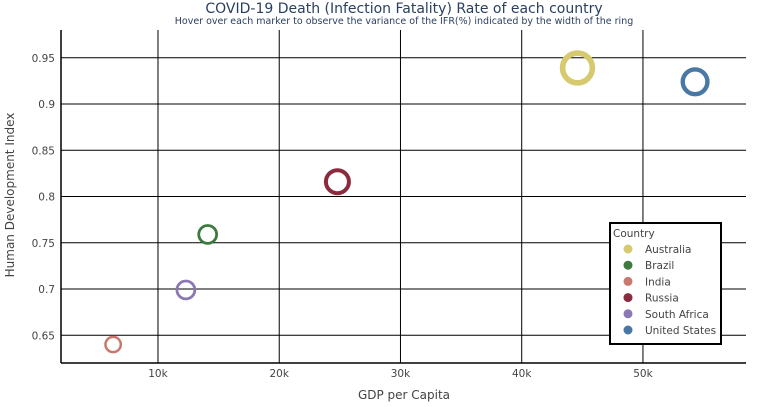 This screenshot has height=407, width=762. I want to click on legend-swatch-russia, so click(628, 297).